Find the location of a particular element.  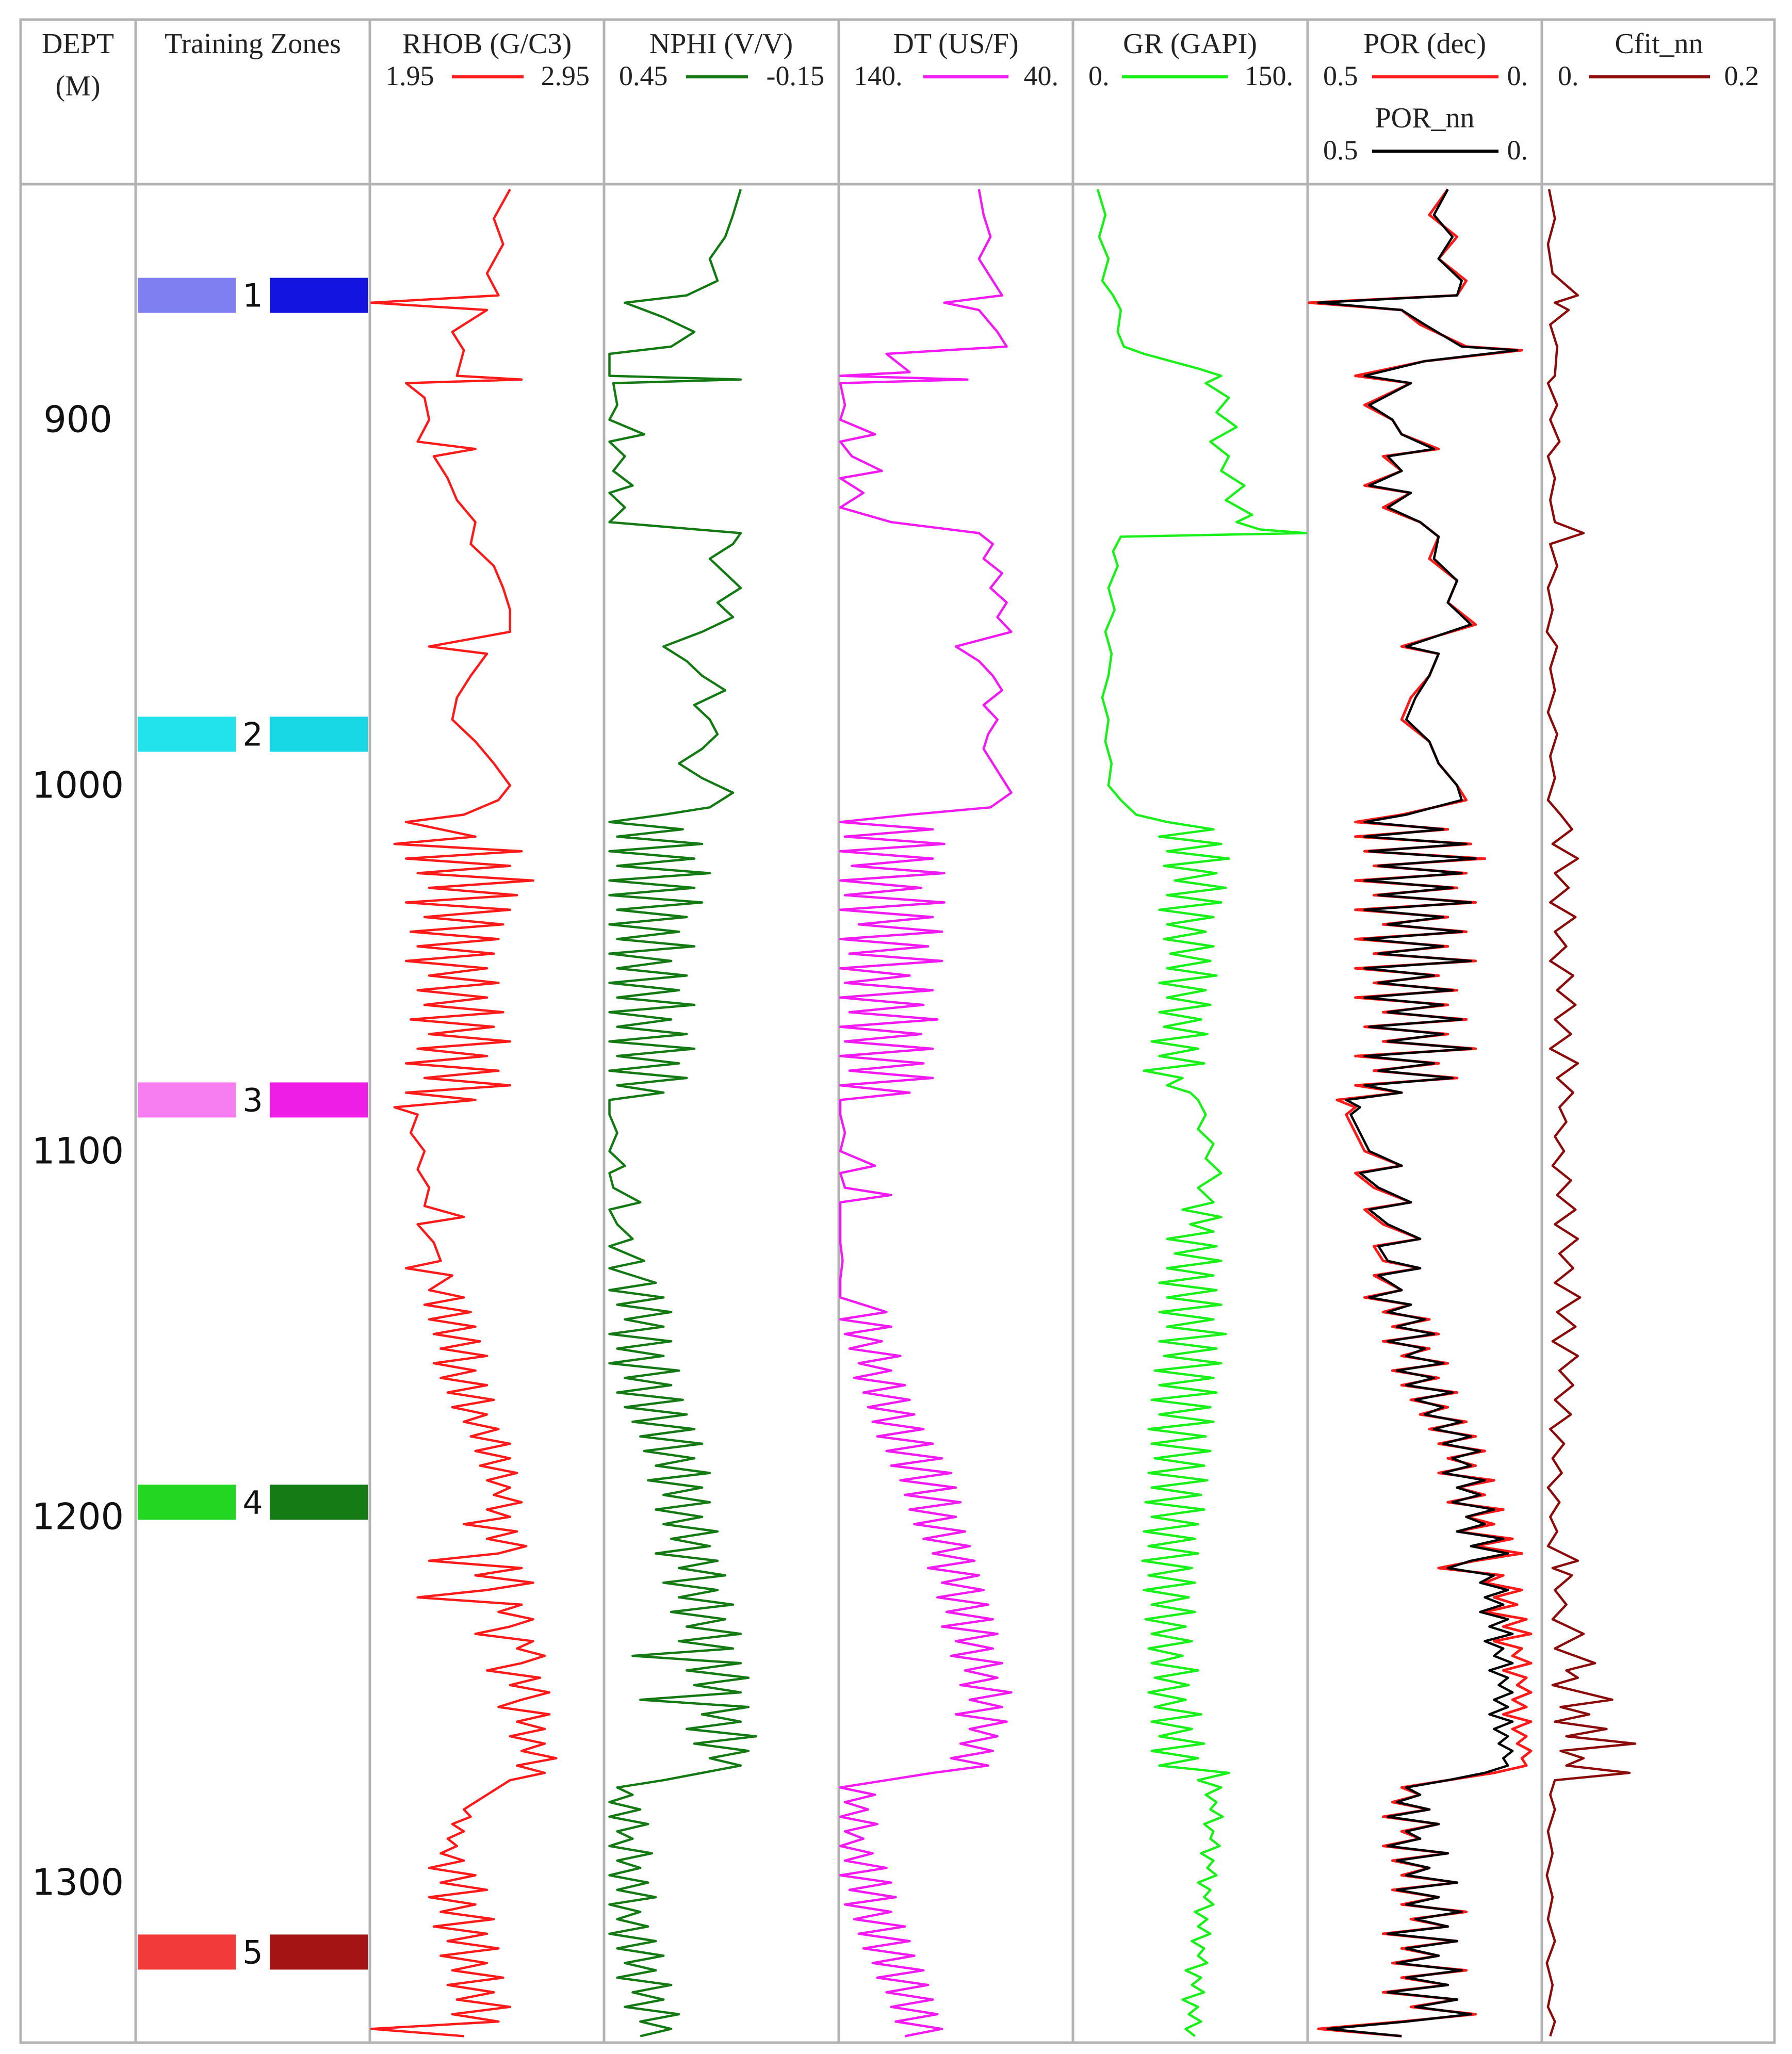

depth-tick-1200: 1200 is located at coordinates (78, 1517).